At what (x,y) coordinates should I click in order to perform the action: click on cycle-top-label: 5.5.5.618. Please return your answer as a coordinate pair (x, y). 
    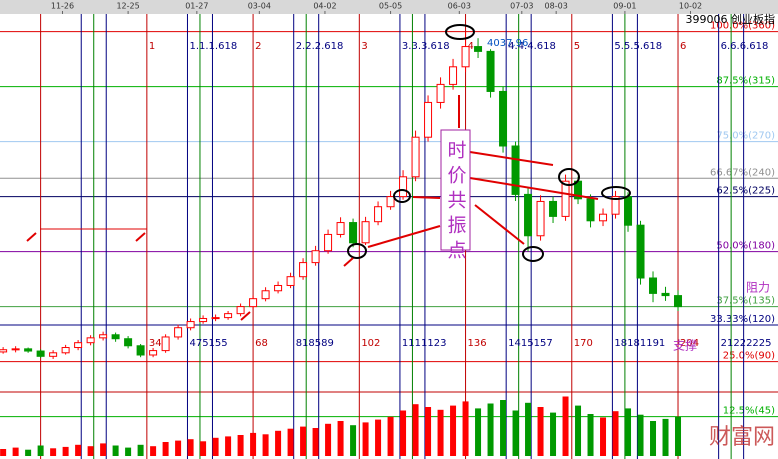
    Looking at the image, I should click on (638, 46).